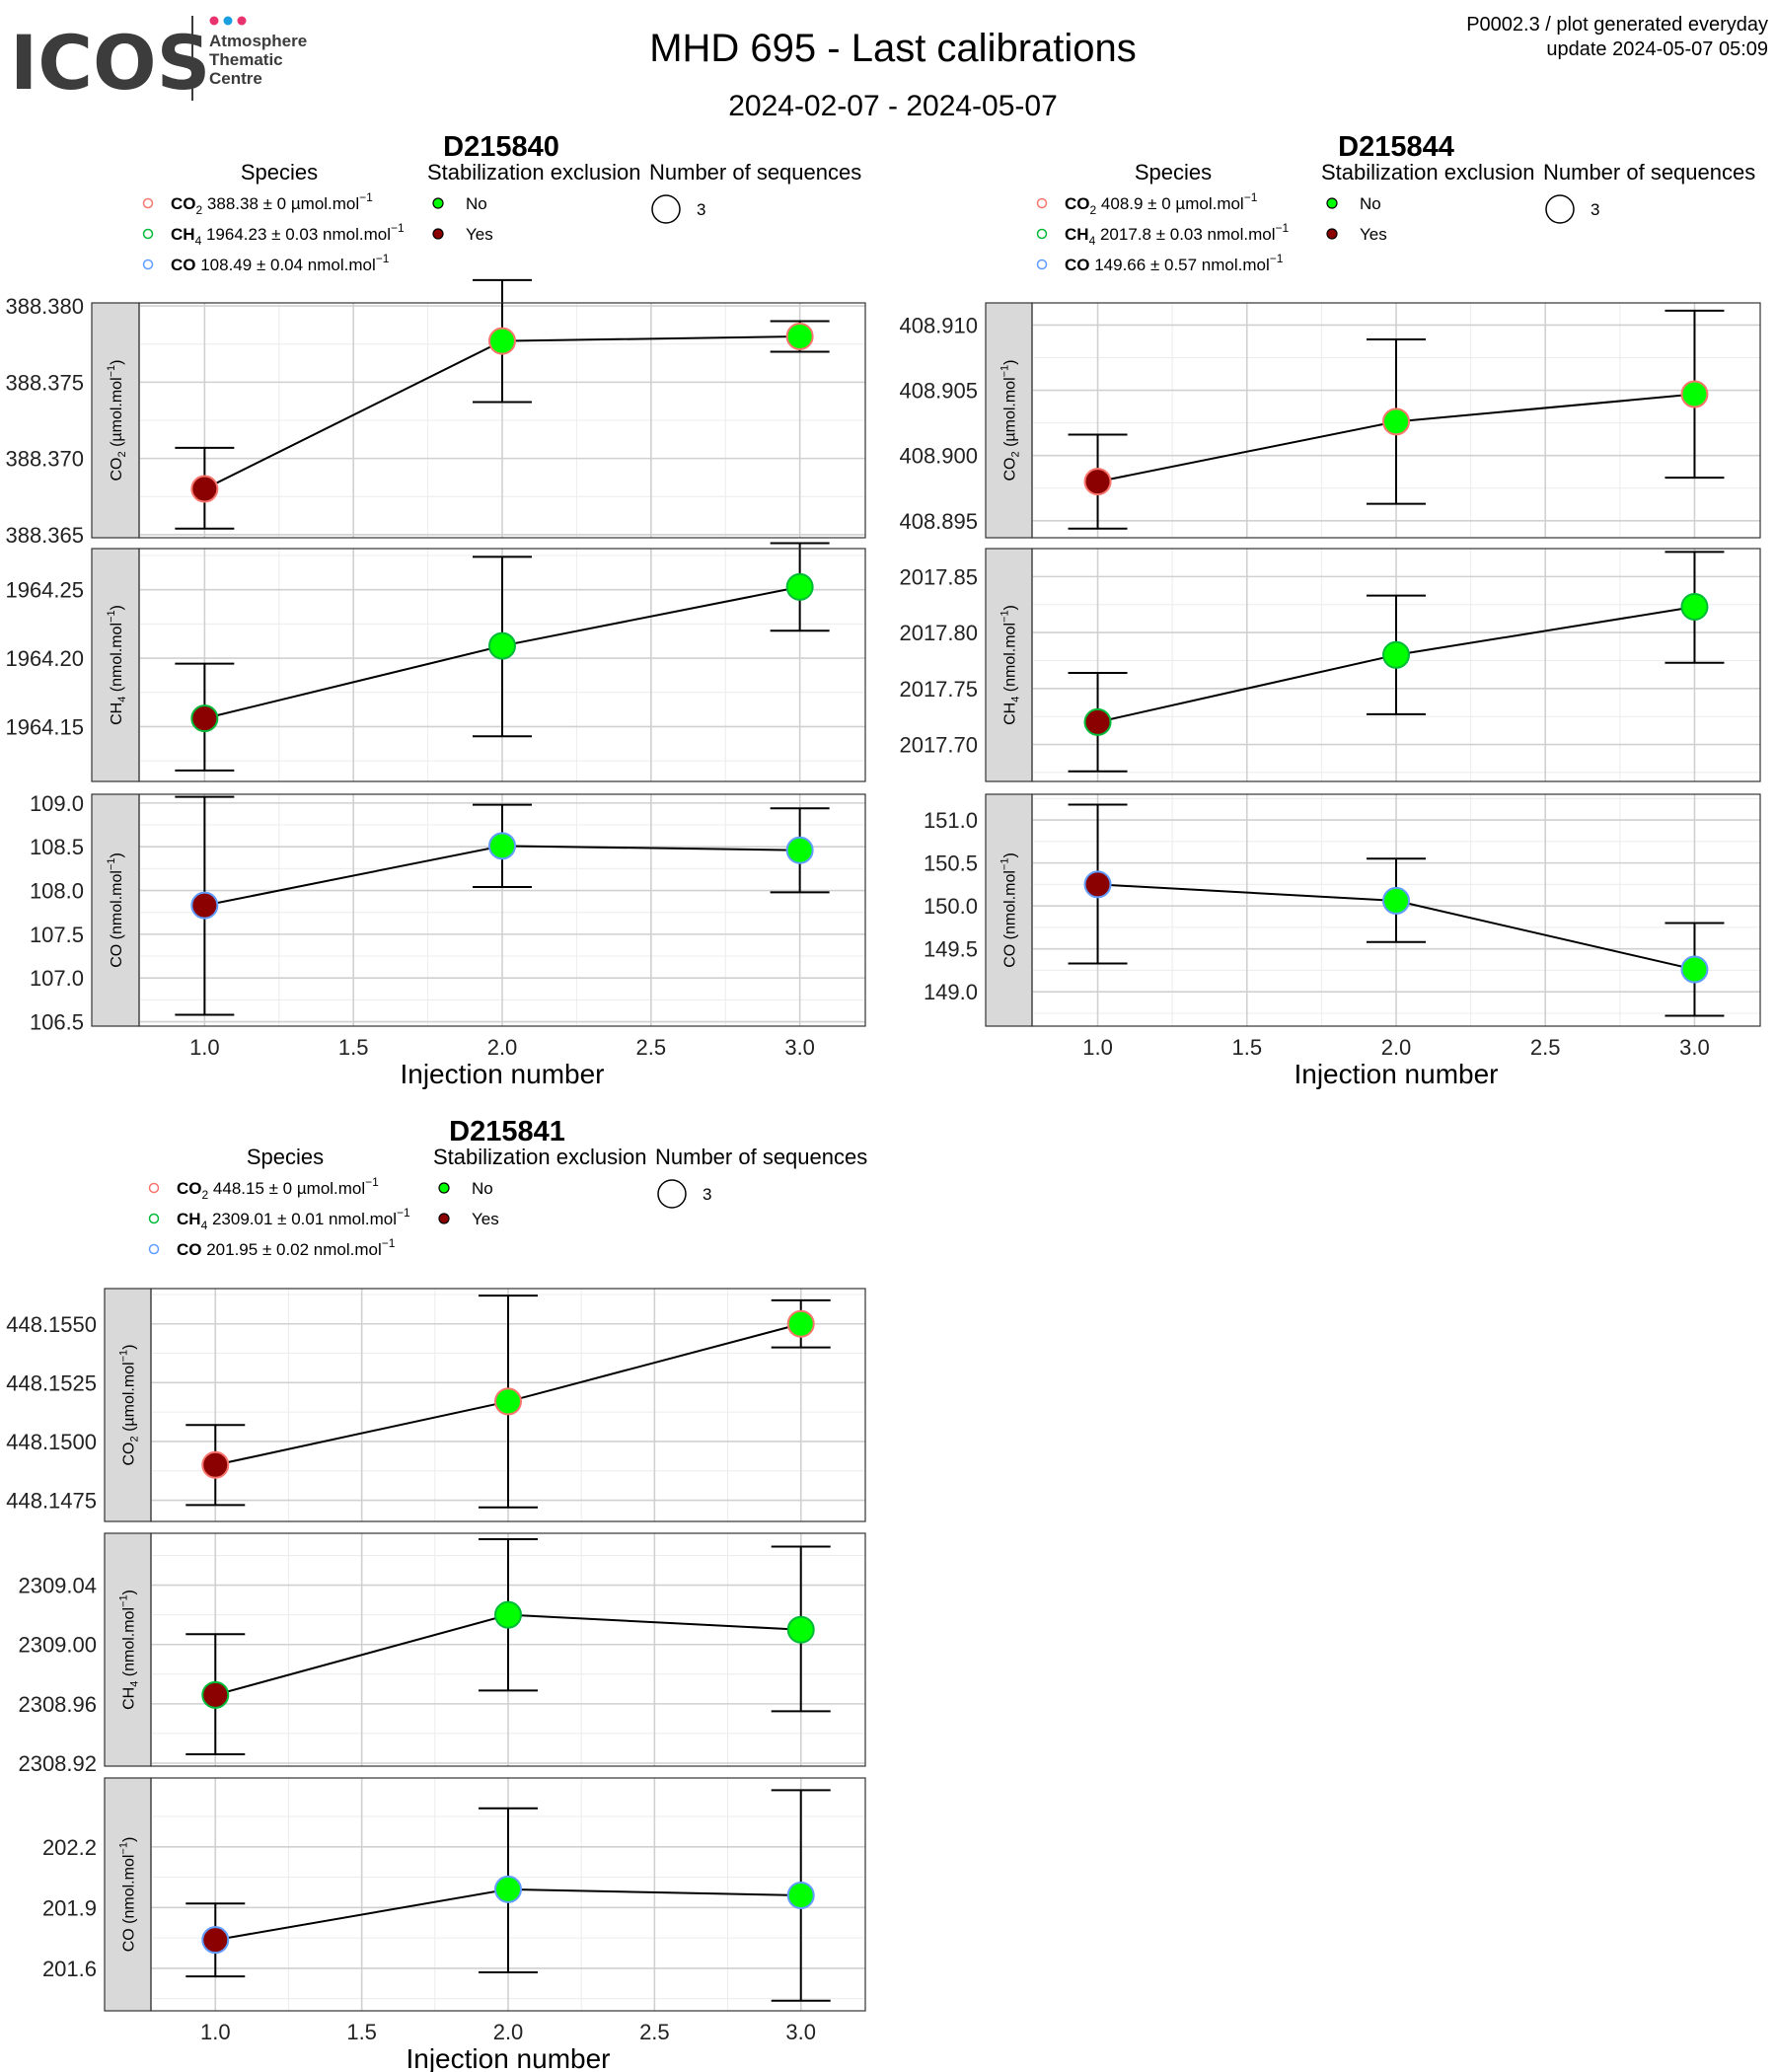  I want to click on y-tick-label: 408.910, so click(939, 325).